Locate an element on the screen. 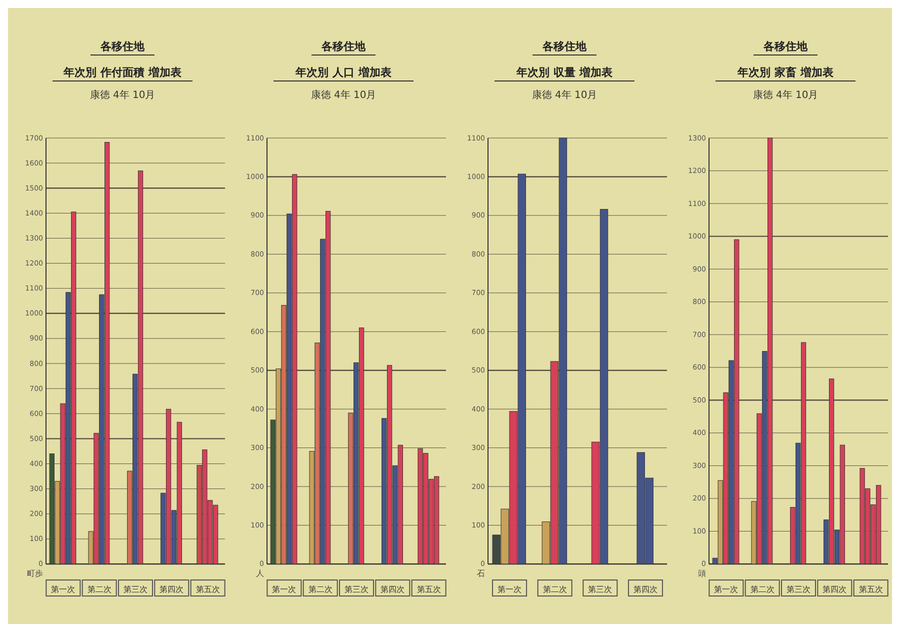  chart-subtitle: 年次別 作付面積 増加表 is located at coordinates (122, 72).